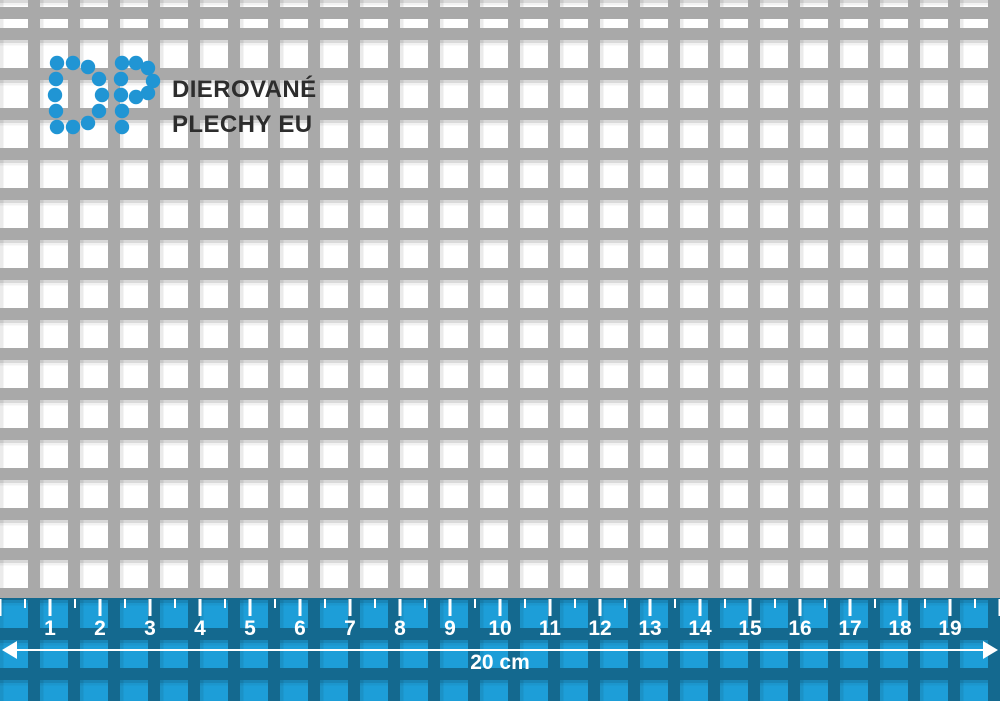 The height and width of the screenshot is (701, 1000). I want to click on ruler-number: 8, so click(400, 628).